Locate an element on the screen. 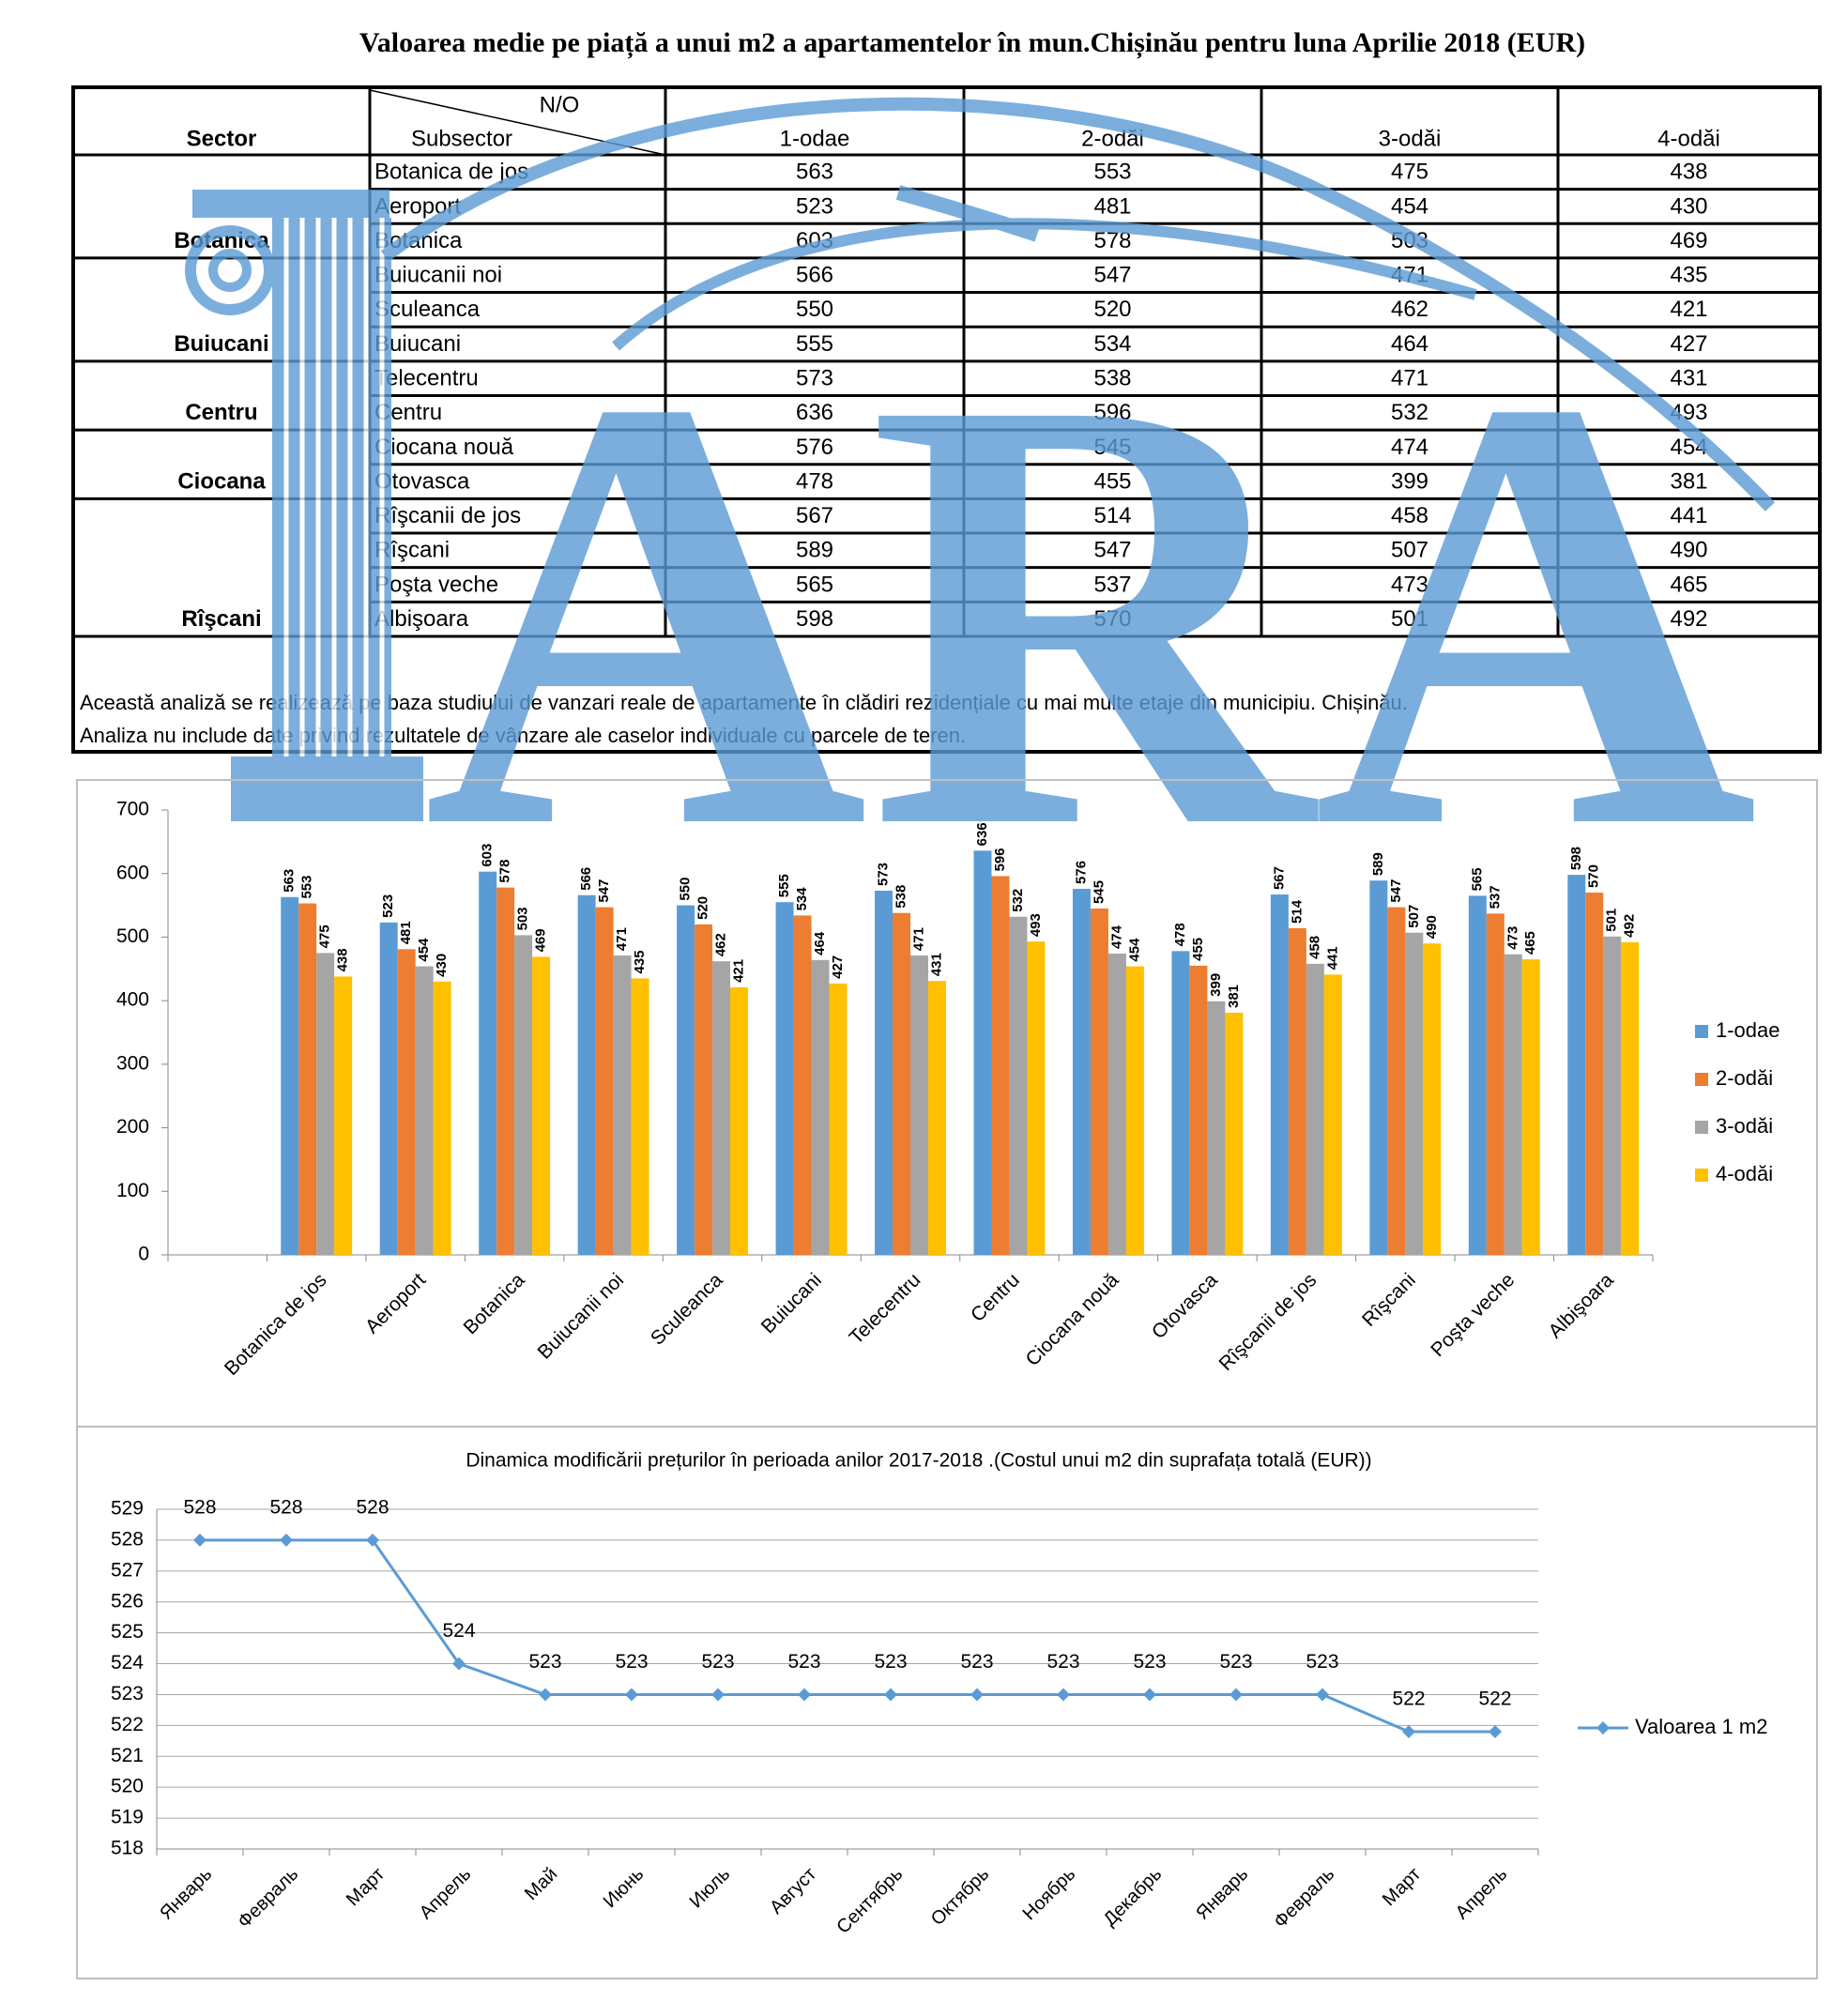 Image resolution: width=1848 pixels, height=2002 pixels. table-value: 523 is located at coordinates (814, 206).